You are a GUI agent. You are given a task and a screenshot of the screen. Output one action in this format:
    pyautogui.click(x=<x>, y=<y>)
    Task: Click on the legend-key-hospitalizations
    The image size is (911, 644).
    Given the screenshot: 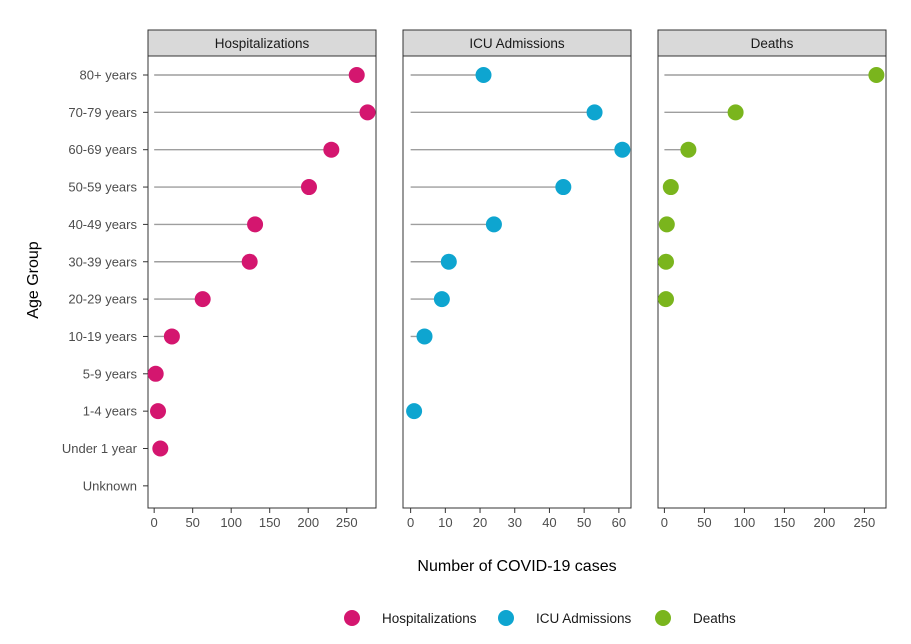 What is the action you would take?
    pyautogui.click(x=352, y=618)
    